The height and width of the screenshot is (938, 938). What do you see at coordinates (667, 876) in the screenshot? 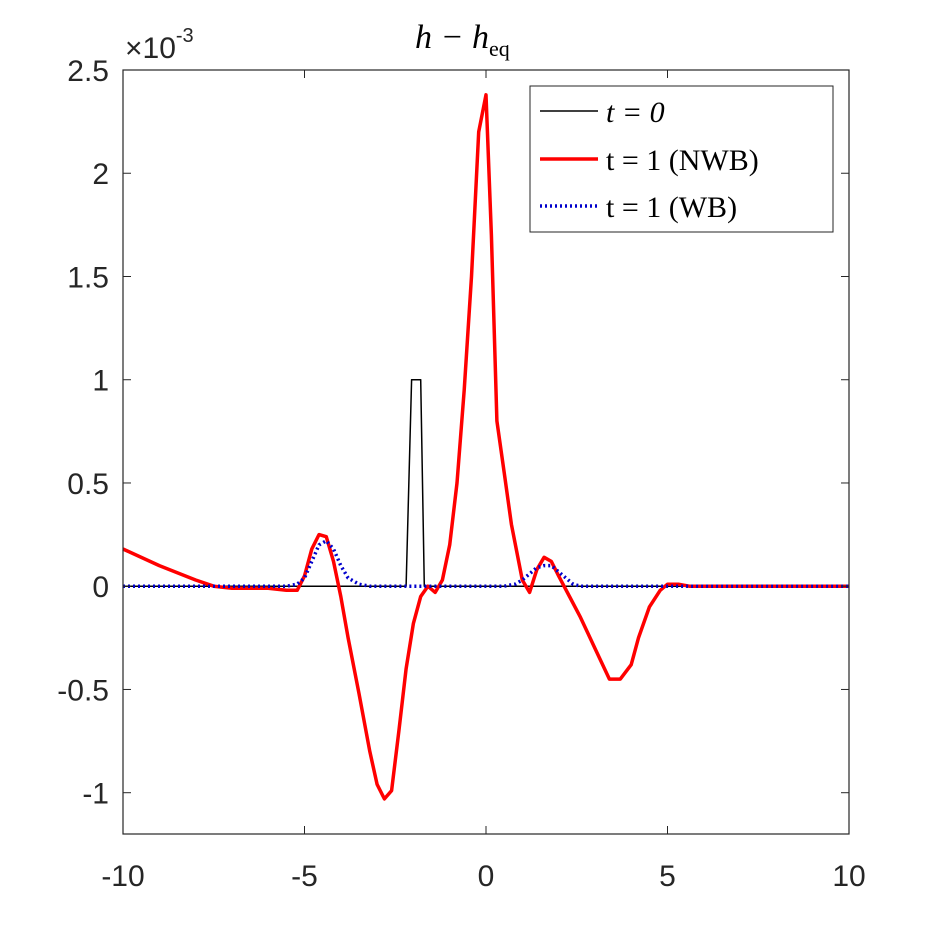
I see `x-tick-label: 5` at bounding box center [667, 876].